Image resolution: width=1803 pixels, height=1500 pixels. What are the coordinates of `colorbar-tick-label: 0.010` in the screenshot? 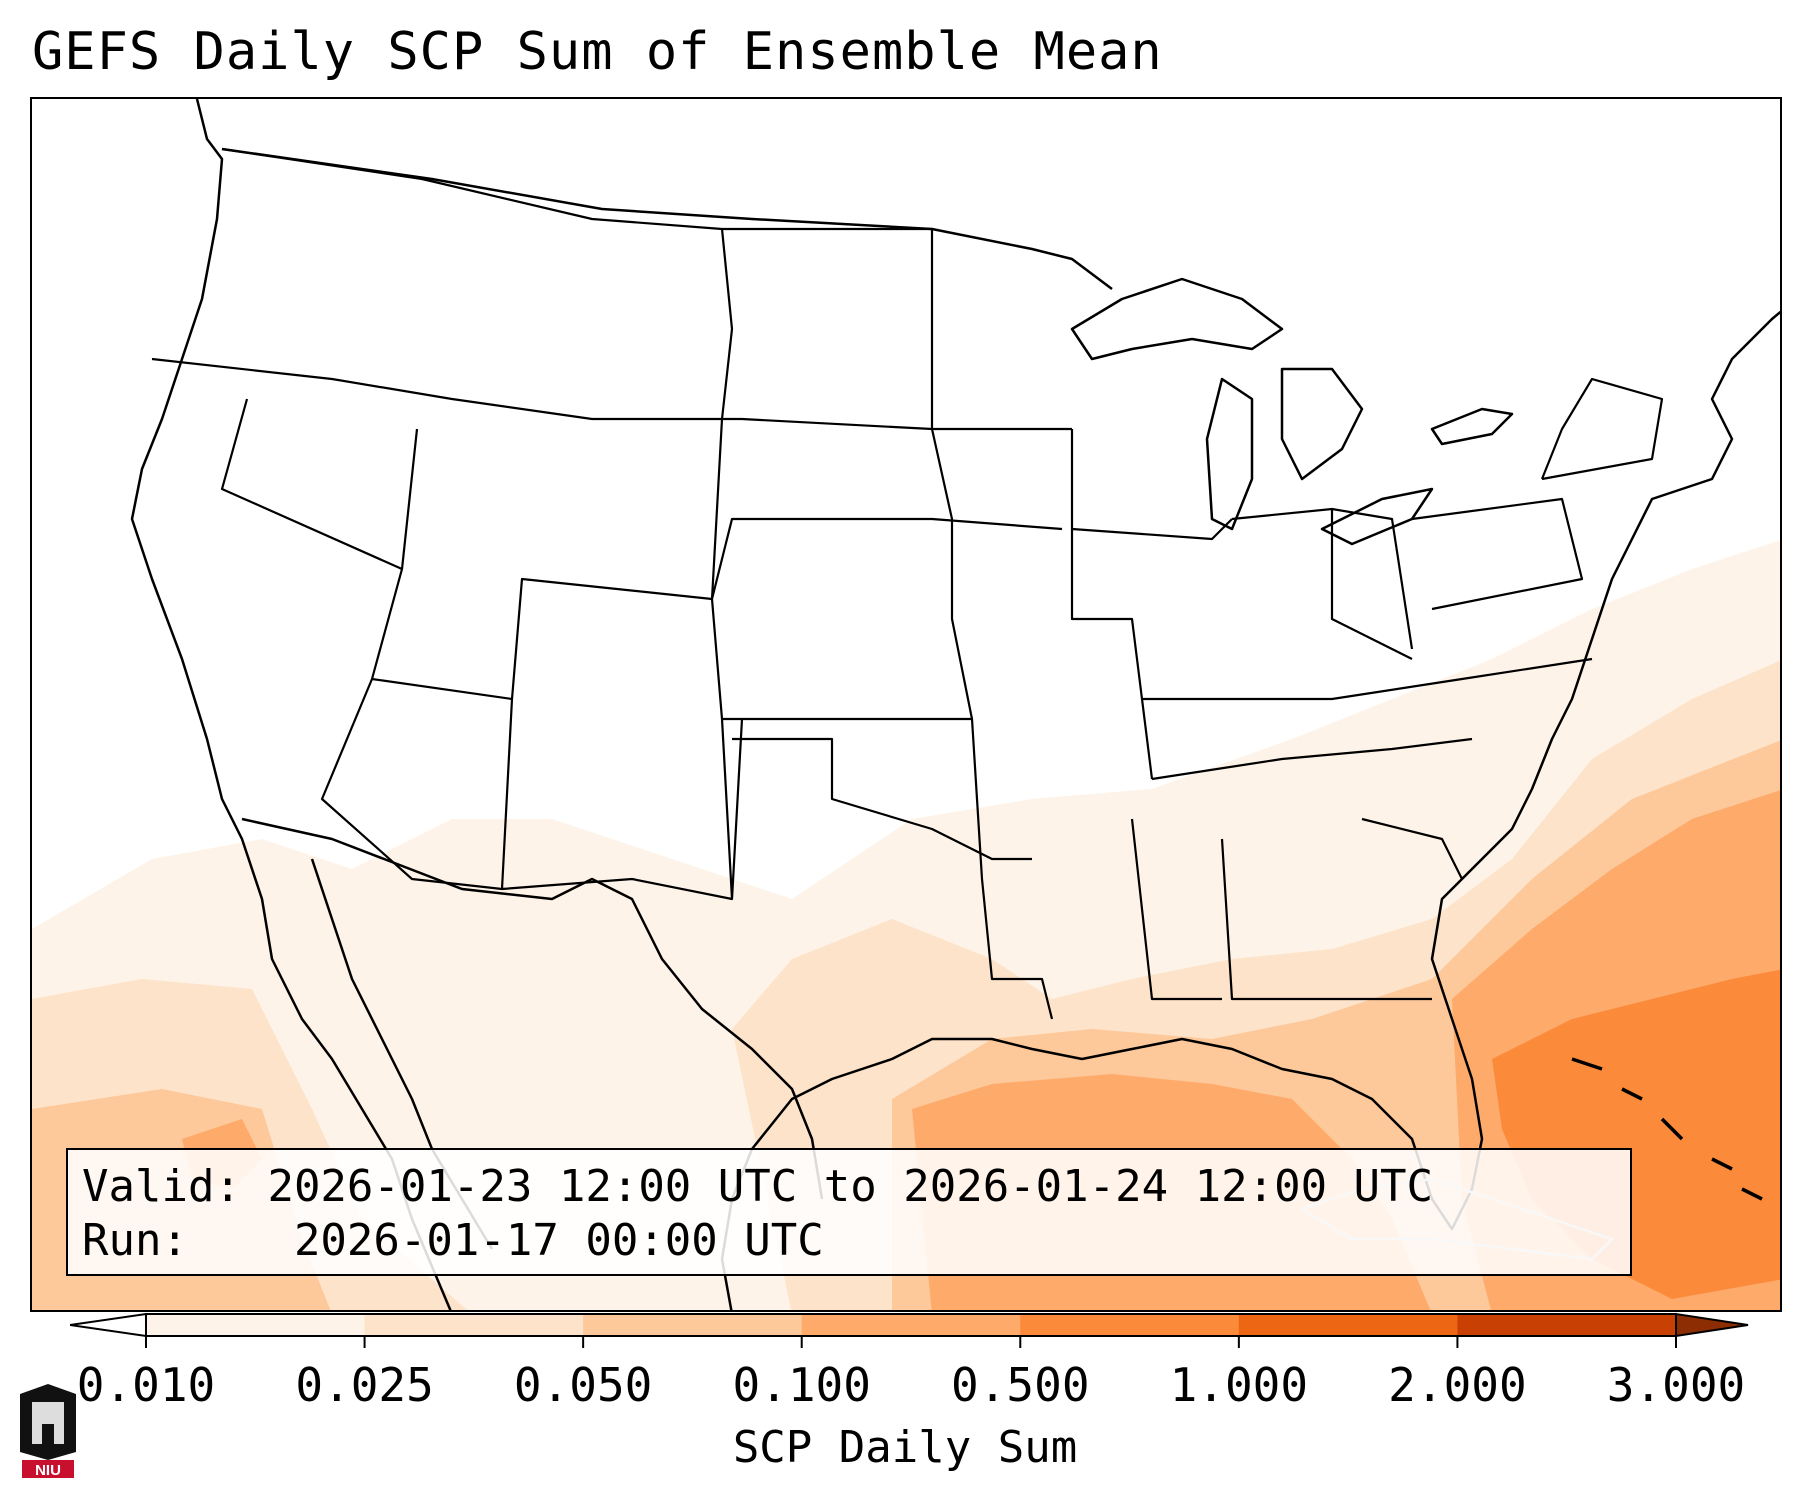 It's located at (146, 1385).